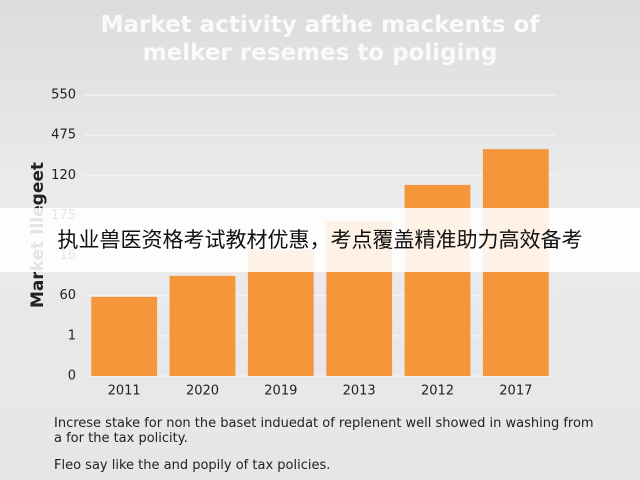 The height and width of the screenshot is (480, 640). Describe the element at coordinates (72, 376) in the screenshot. I see `y-tick-label: 0` at that location.